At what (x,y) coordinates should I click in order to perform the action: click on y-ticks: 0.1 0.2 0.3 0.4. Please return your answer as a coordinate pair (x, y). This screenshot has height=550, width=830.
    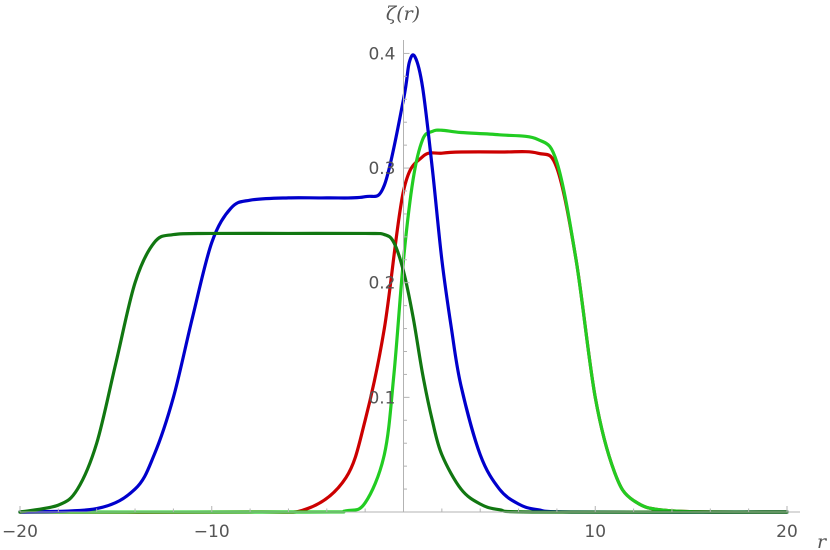
    Looking at the image, I should click on (389, 267).